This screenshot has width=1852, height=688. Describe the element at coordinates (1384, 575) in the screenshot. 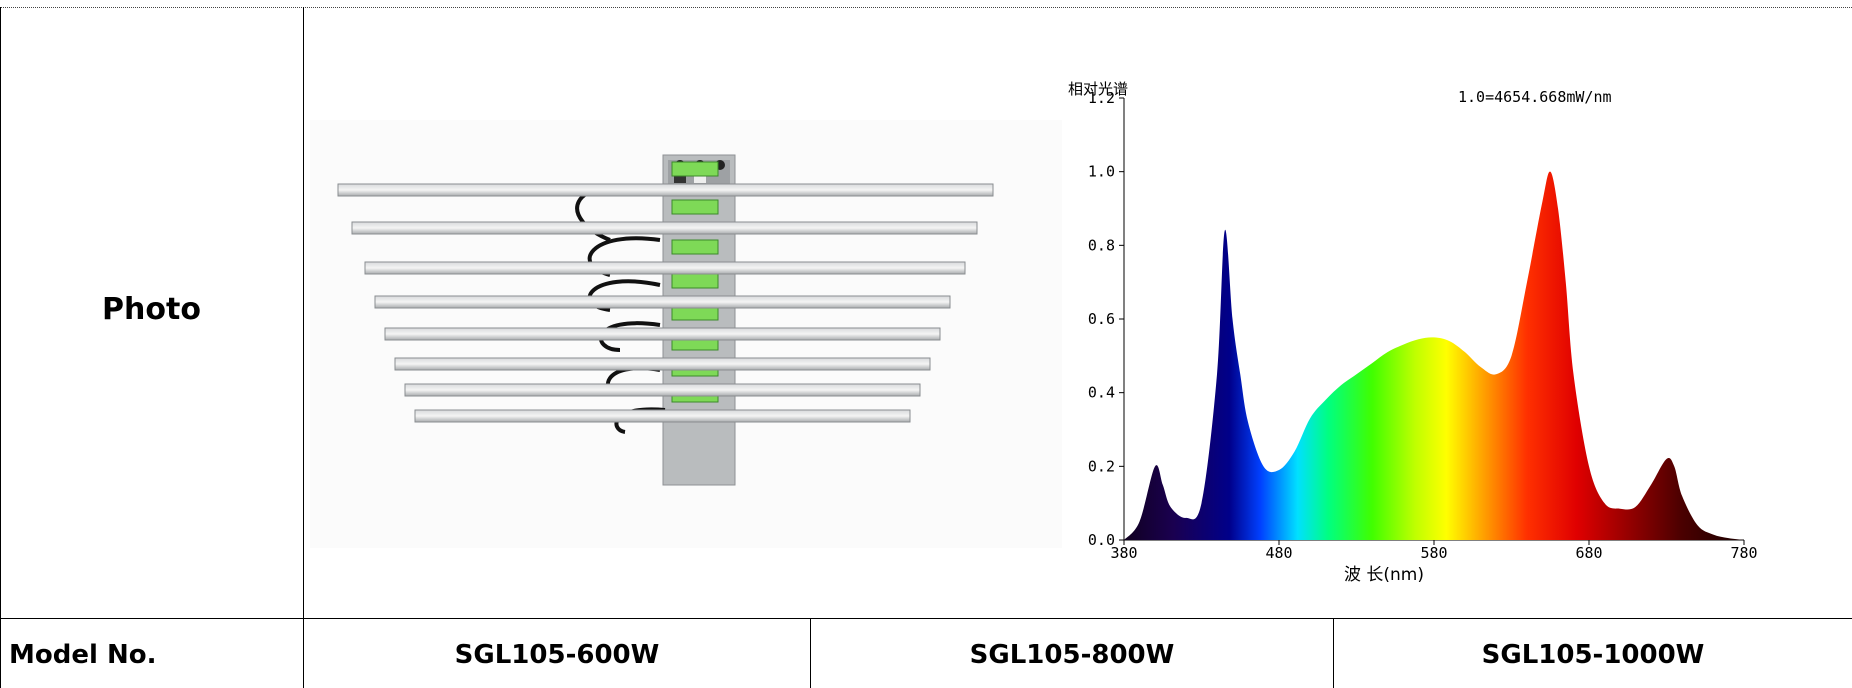

I see `x-axis-label: 波 长(nm)` at that location.